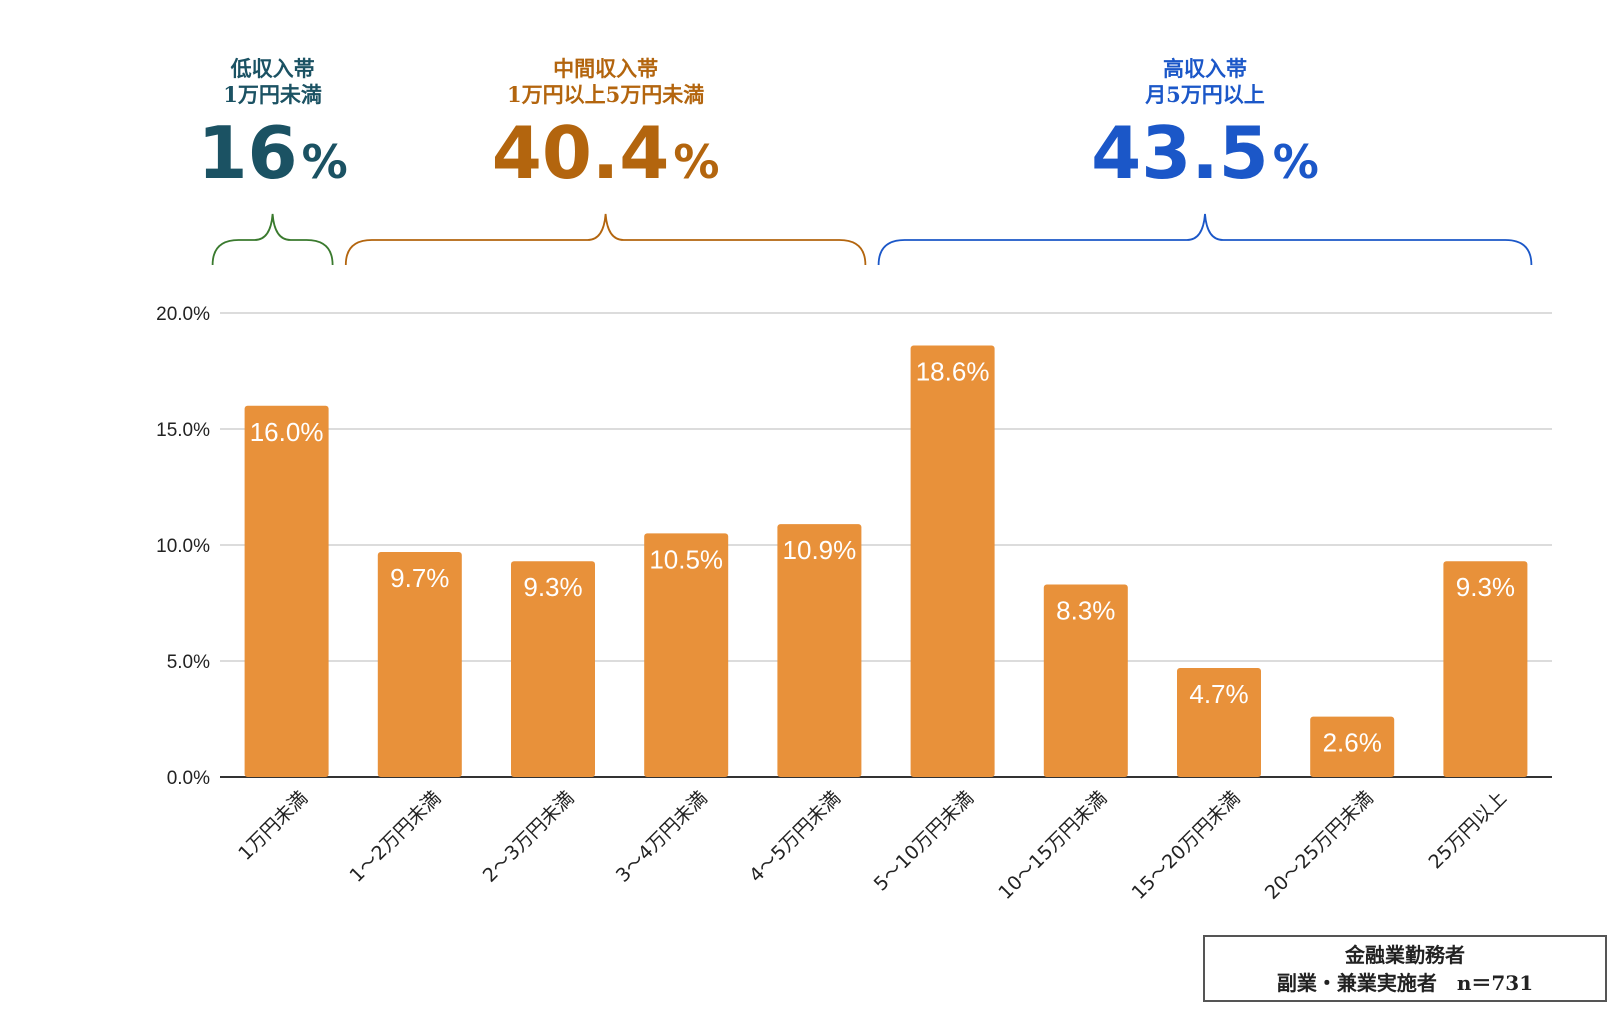 The width and height of the screenshot is (1623, 1009). What do you see at coordinates (1468, 830) in the screenshot?
I see `x-tick-label: 25万円以上` at bounding box center [1468, 830].